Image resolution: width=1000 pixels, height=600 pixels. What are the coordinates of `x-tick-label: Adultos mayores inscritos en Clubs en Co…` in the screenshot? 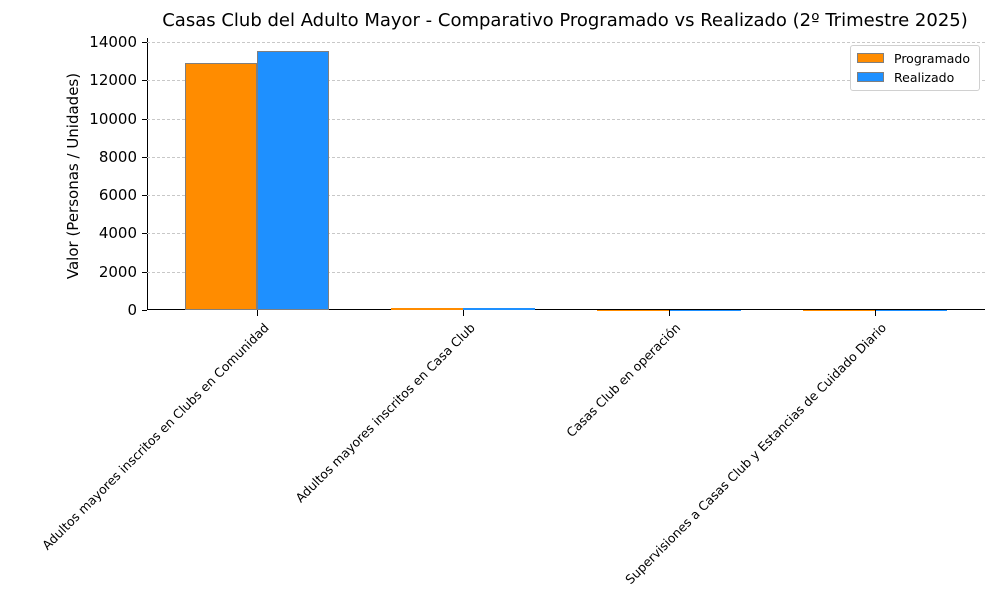 It's located at (155, 436).